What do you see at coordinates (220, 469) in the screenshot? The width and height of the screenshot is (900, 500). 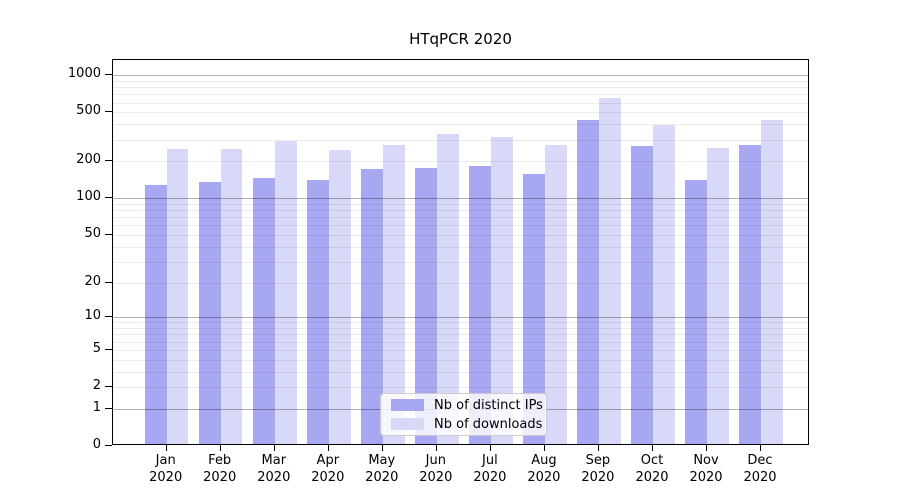 I see `x-tick-label-feb: Feb 2020` at bounding box center [220, 469].